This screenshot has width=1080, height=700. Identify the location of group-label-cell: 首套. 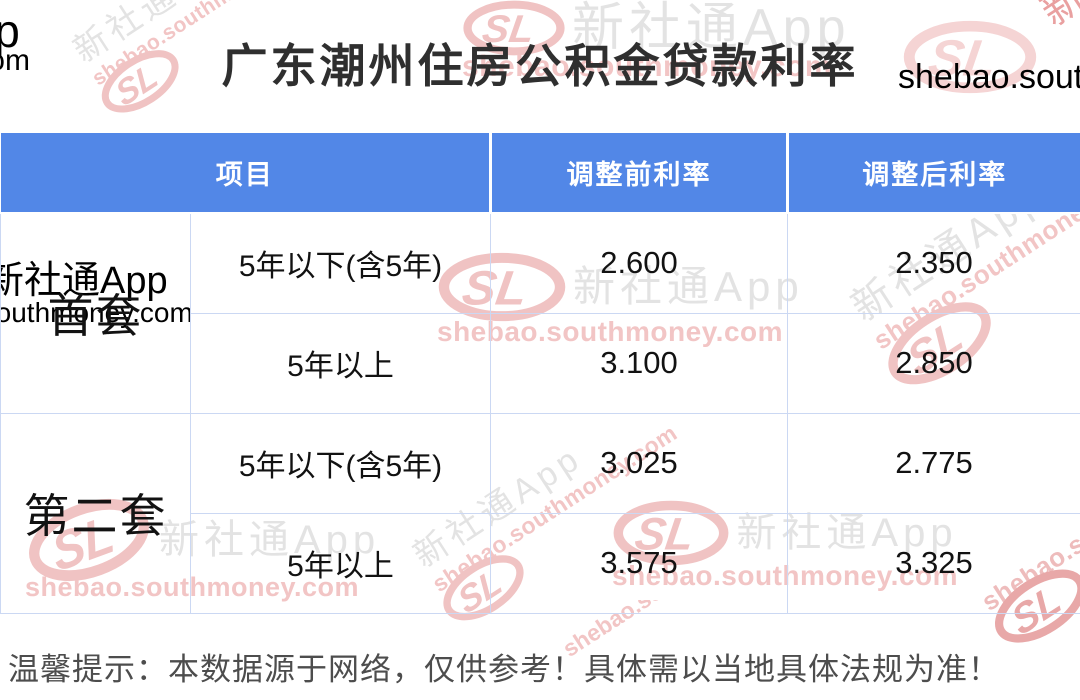
(95, 313).